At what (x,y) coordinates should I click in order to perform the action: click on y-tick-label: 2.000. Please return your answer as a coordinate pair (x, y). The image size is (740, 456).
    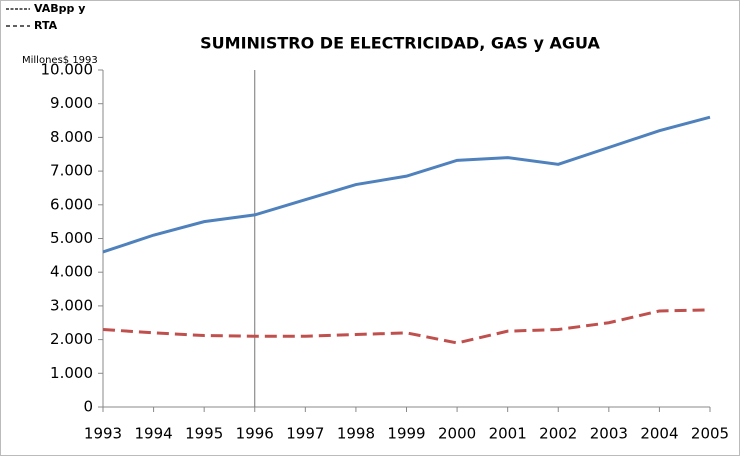
    Looking at the image, I should click on (71, 339).